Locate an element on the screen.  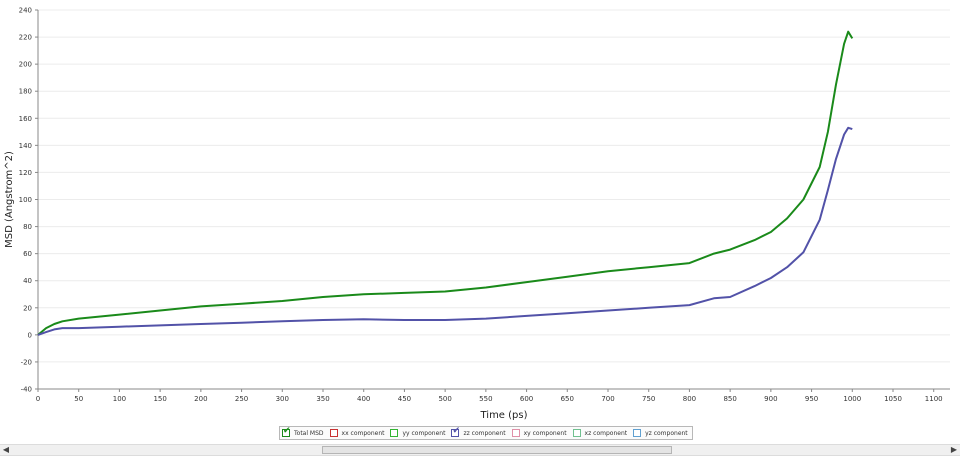
legend-label: yy component is located at coordinates (424, 433).